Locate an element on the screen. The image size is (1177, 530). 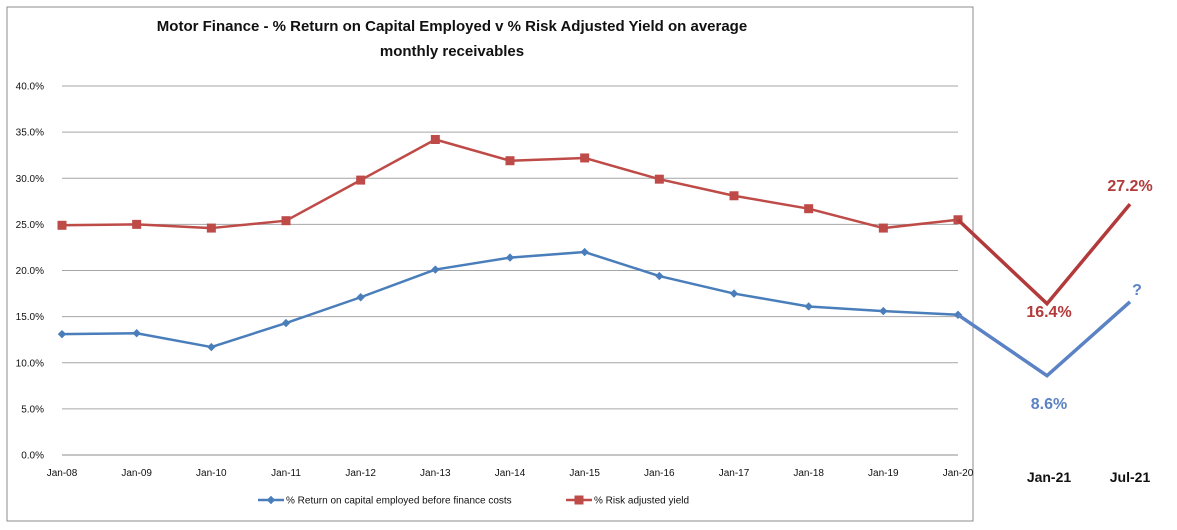
extension-layer: 16.4% 27.2% 8.6%? Jan-21 Jul-21 is located at coordinates (1054, 331).